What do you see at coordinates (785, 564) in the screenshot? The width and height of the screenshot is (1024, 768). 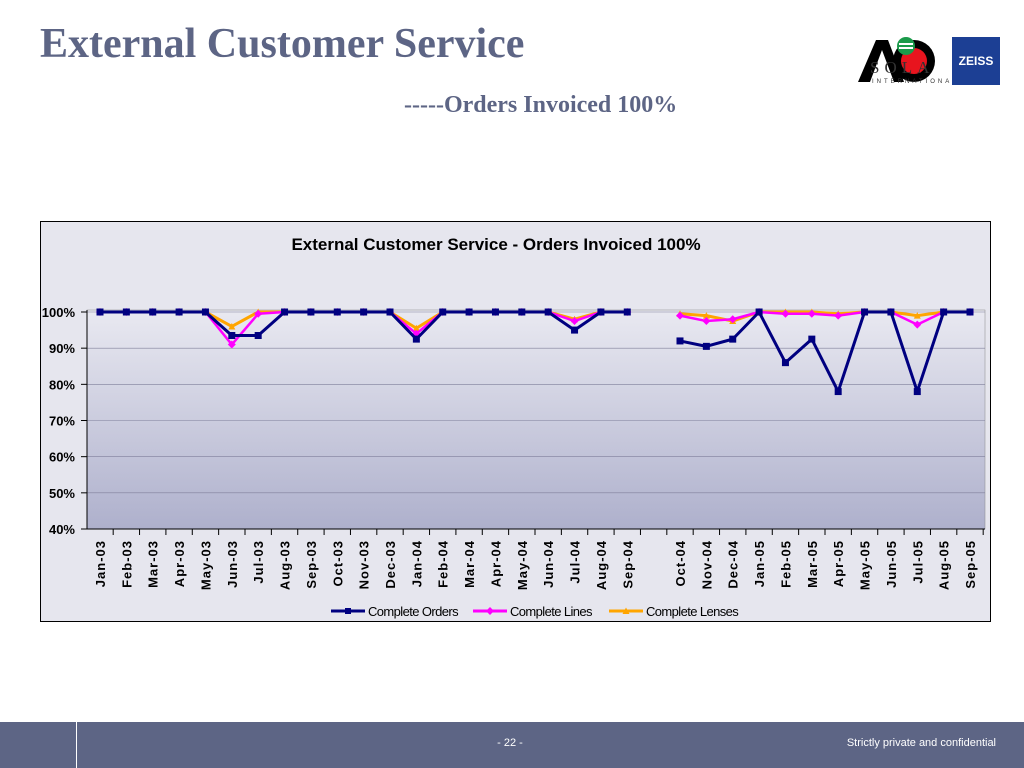 I see `x-tick-label: Feb-05` at bounding box center [785, 564].